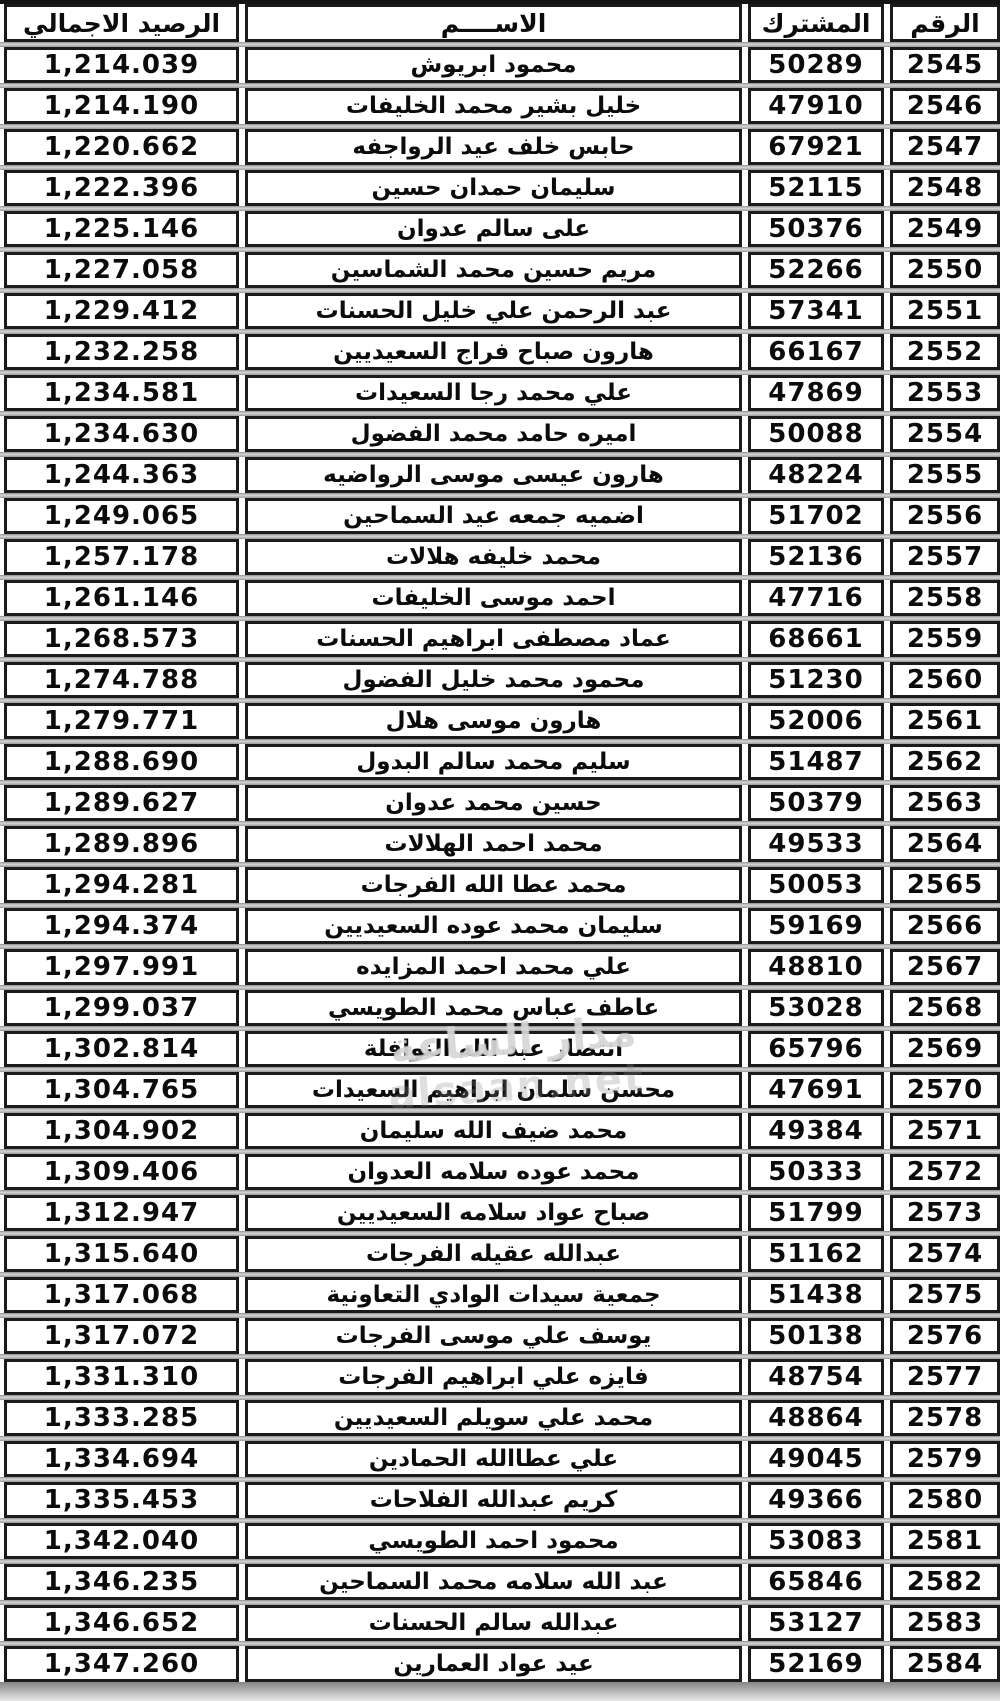  What do you see at coordinates (816, 311) in the screenshot?
I see `subscriber-id-cell: 57341` at bounding box center [816, 311].